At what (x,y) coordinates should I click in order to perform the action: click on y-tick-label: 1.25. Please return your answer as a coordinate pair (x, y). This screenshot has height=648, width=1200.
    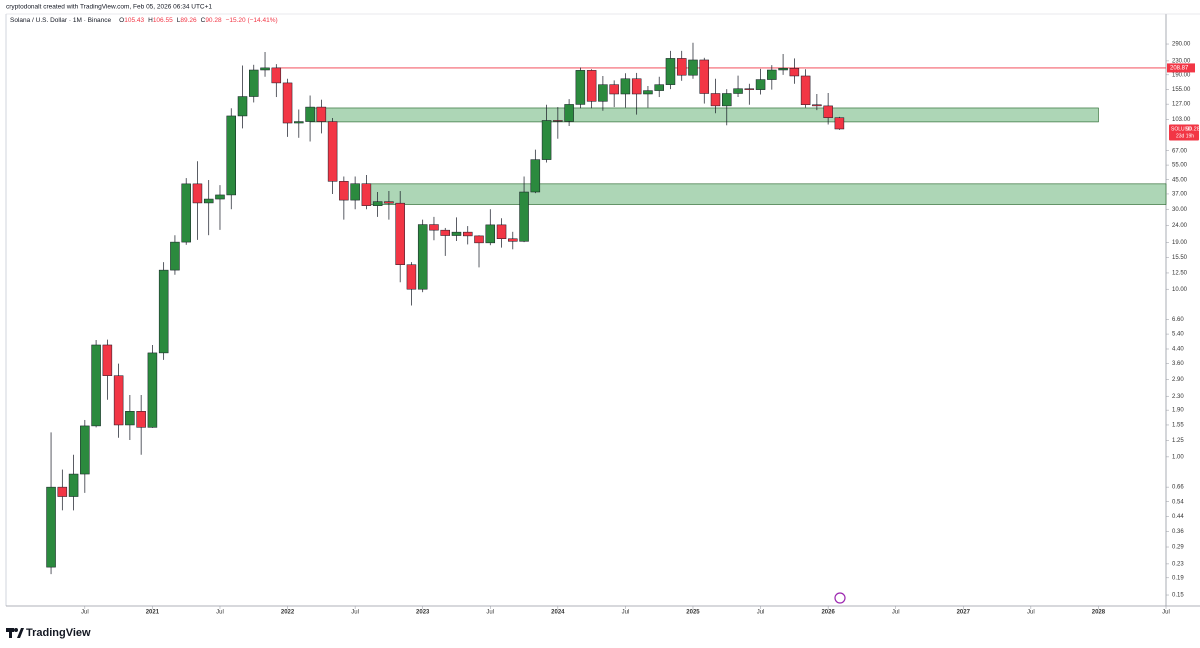
    Looking at the image, I should click on (1178, 441).